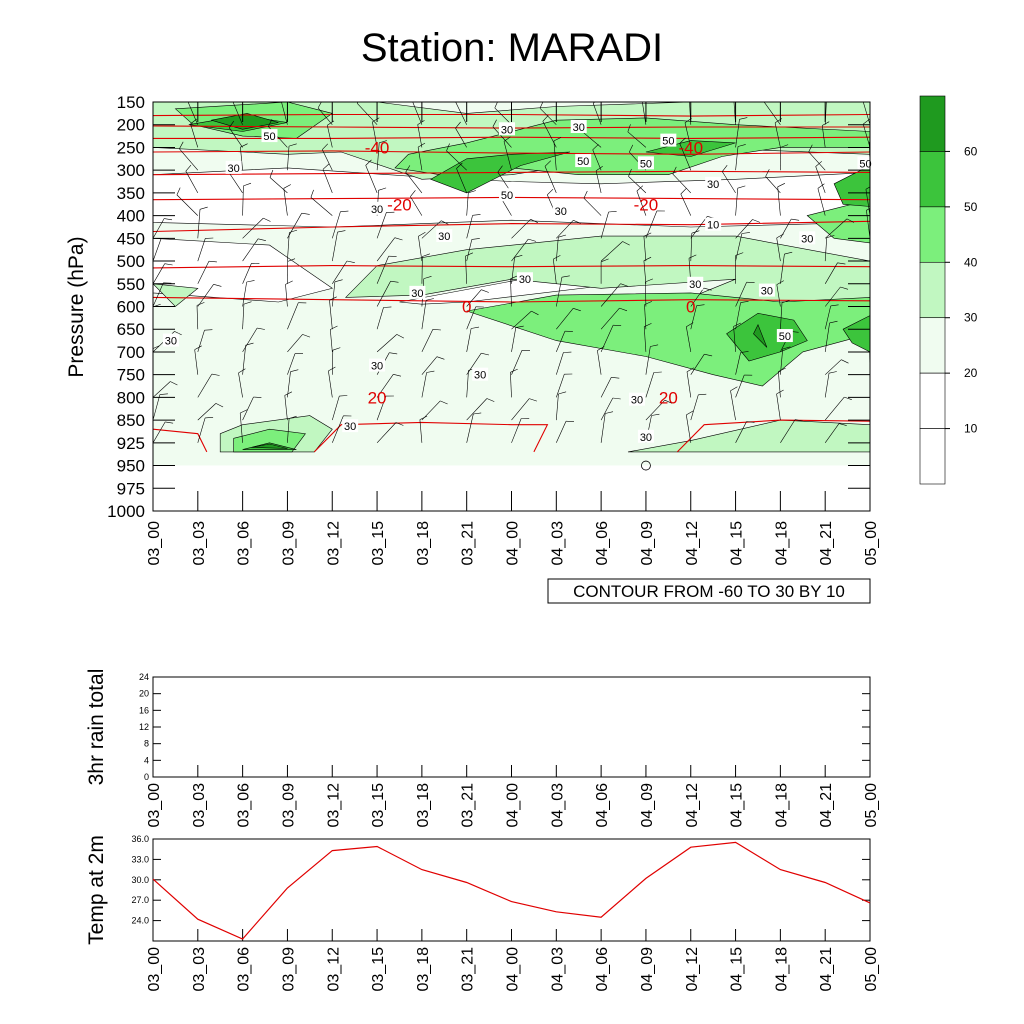 The image size is (1024, 1024). I want to click on colorbar-box, so click(932, 123).